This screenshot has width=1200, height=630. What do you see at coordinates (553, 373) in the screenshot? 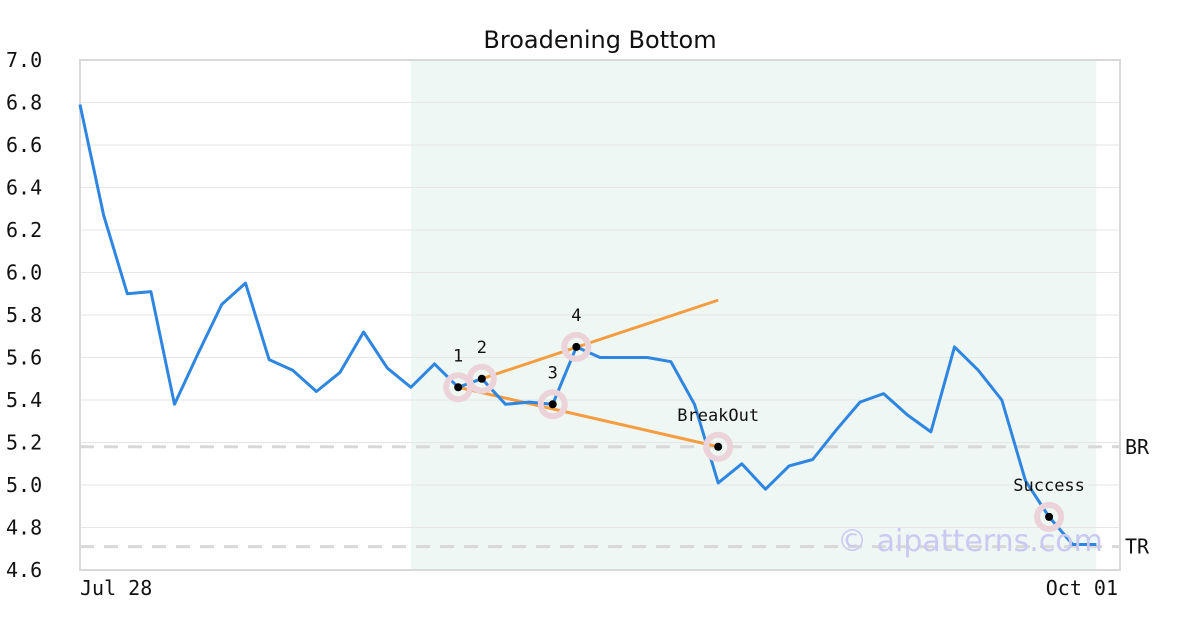
I see `annotation-label: 3` at bounding box center [553, 373].